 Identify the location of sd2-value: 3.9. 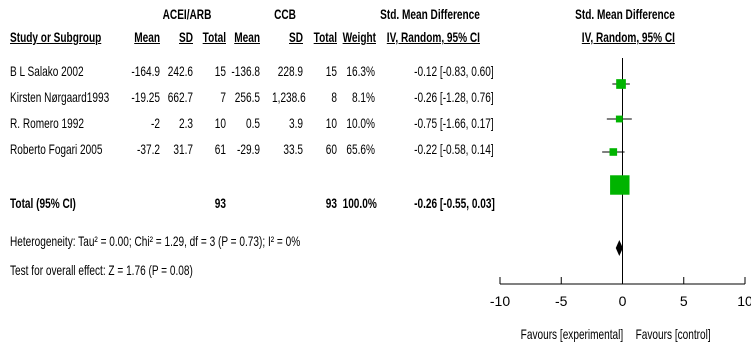
(295, 123).